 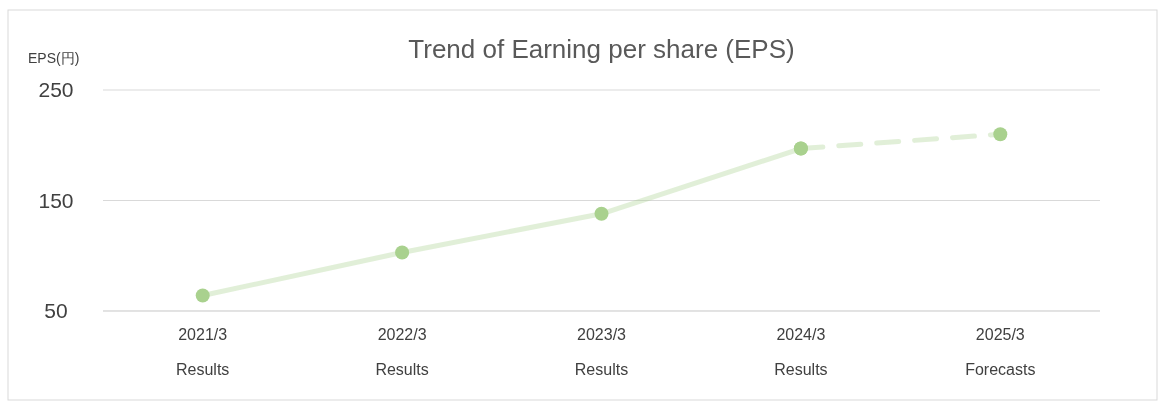 What do you see at coordinates (402, 352) in the screenshot?
I see `x-tick-label: 2022/3 Results` at bounding box center [402, 352].